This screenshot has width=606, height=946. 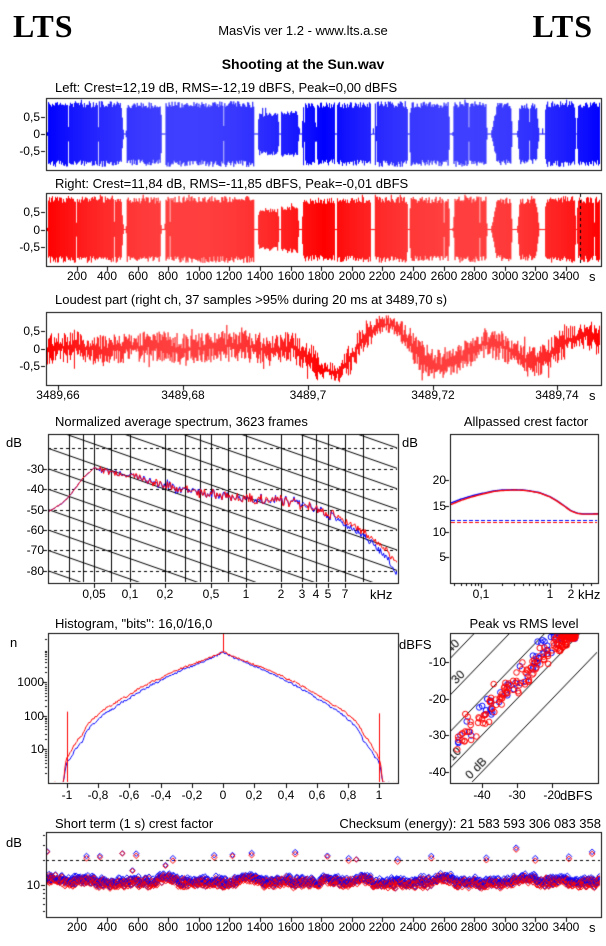 What do you see at coordinates (526, 421) in the screenshot?
I see `allpassed-crest-title: Allpassed crest factor` at bounding box center [526, 421].